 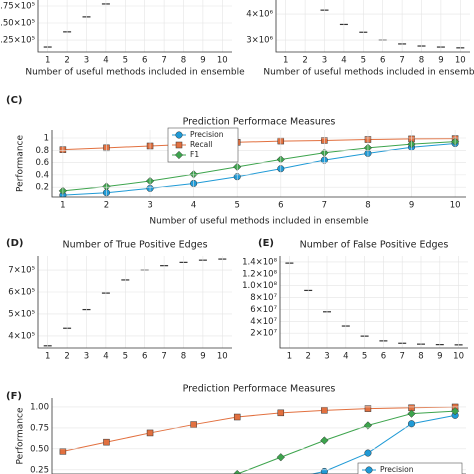 What do you see at coordinates (21, 293) in the screenshot?
I see `y-tick-label: 6×10⁵` at bounding box center [21, 293].